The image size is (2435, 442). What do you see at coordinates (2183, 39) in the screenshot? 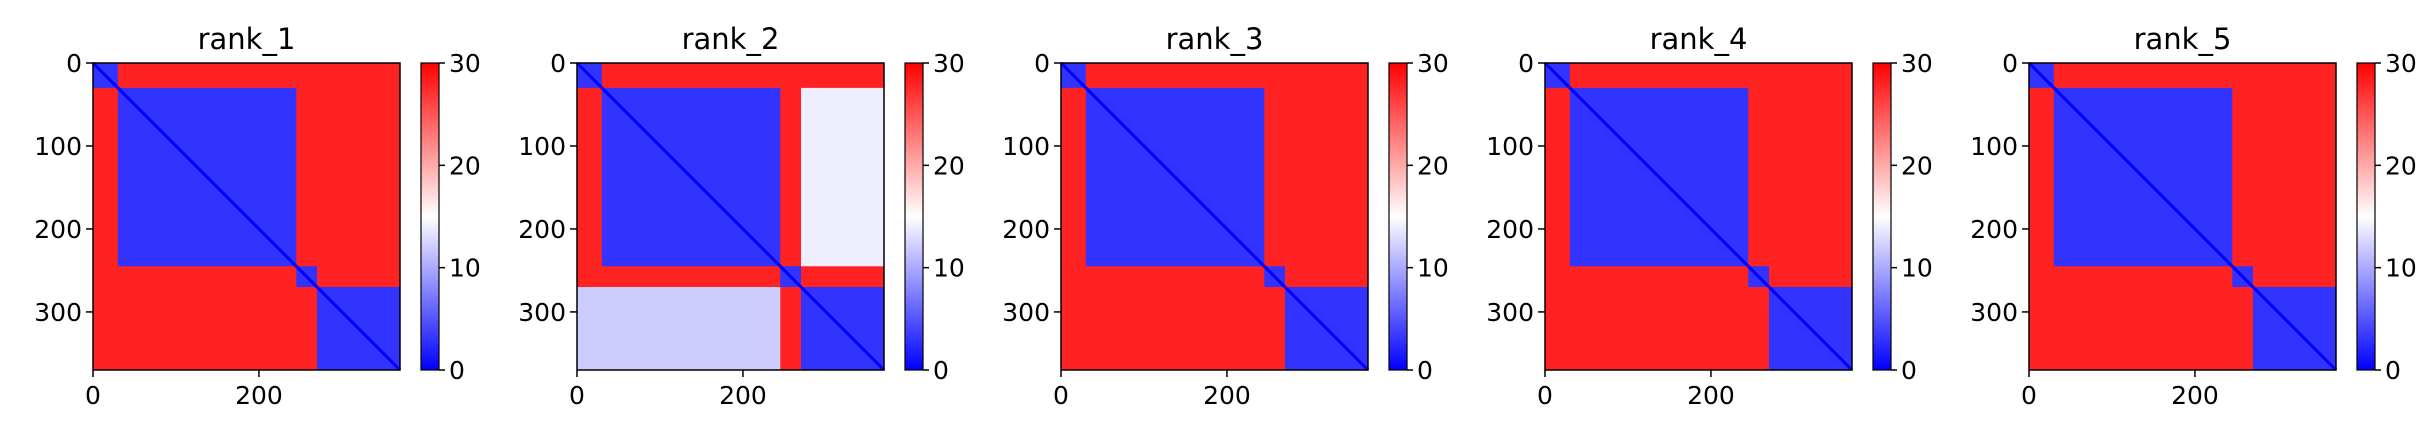
I see `panel-title: rank_5` at bounding box center [2183, 39].